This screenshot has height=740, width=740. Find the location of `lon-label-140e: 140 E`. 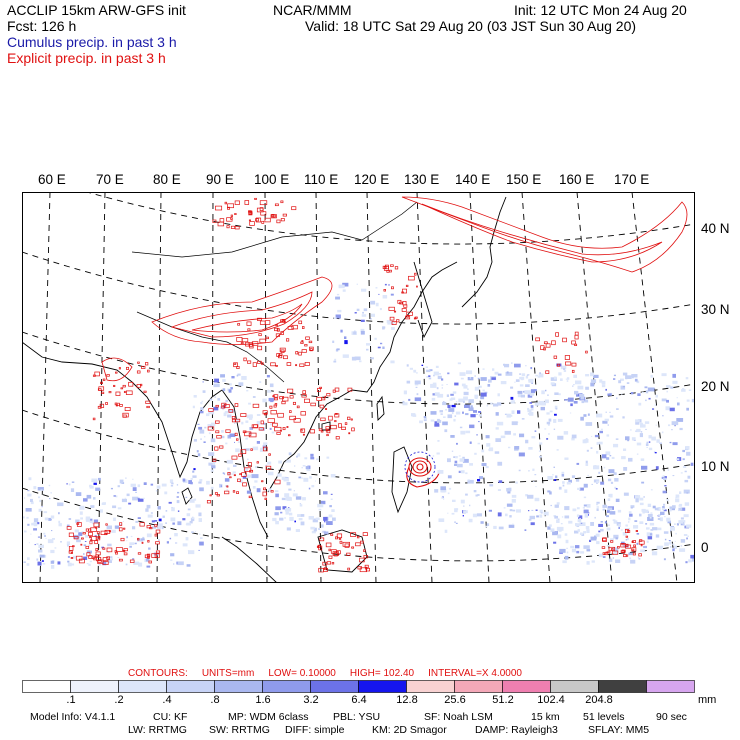

lon-label-140e: 140 E is located at coordinates (473, 179).